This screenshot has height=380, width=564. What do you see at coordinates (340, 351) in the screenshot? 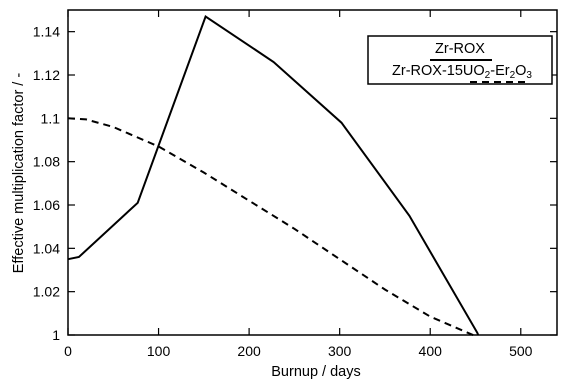
I see `x-tick-label: 300` at bounding box center [340, 351].